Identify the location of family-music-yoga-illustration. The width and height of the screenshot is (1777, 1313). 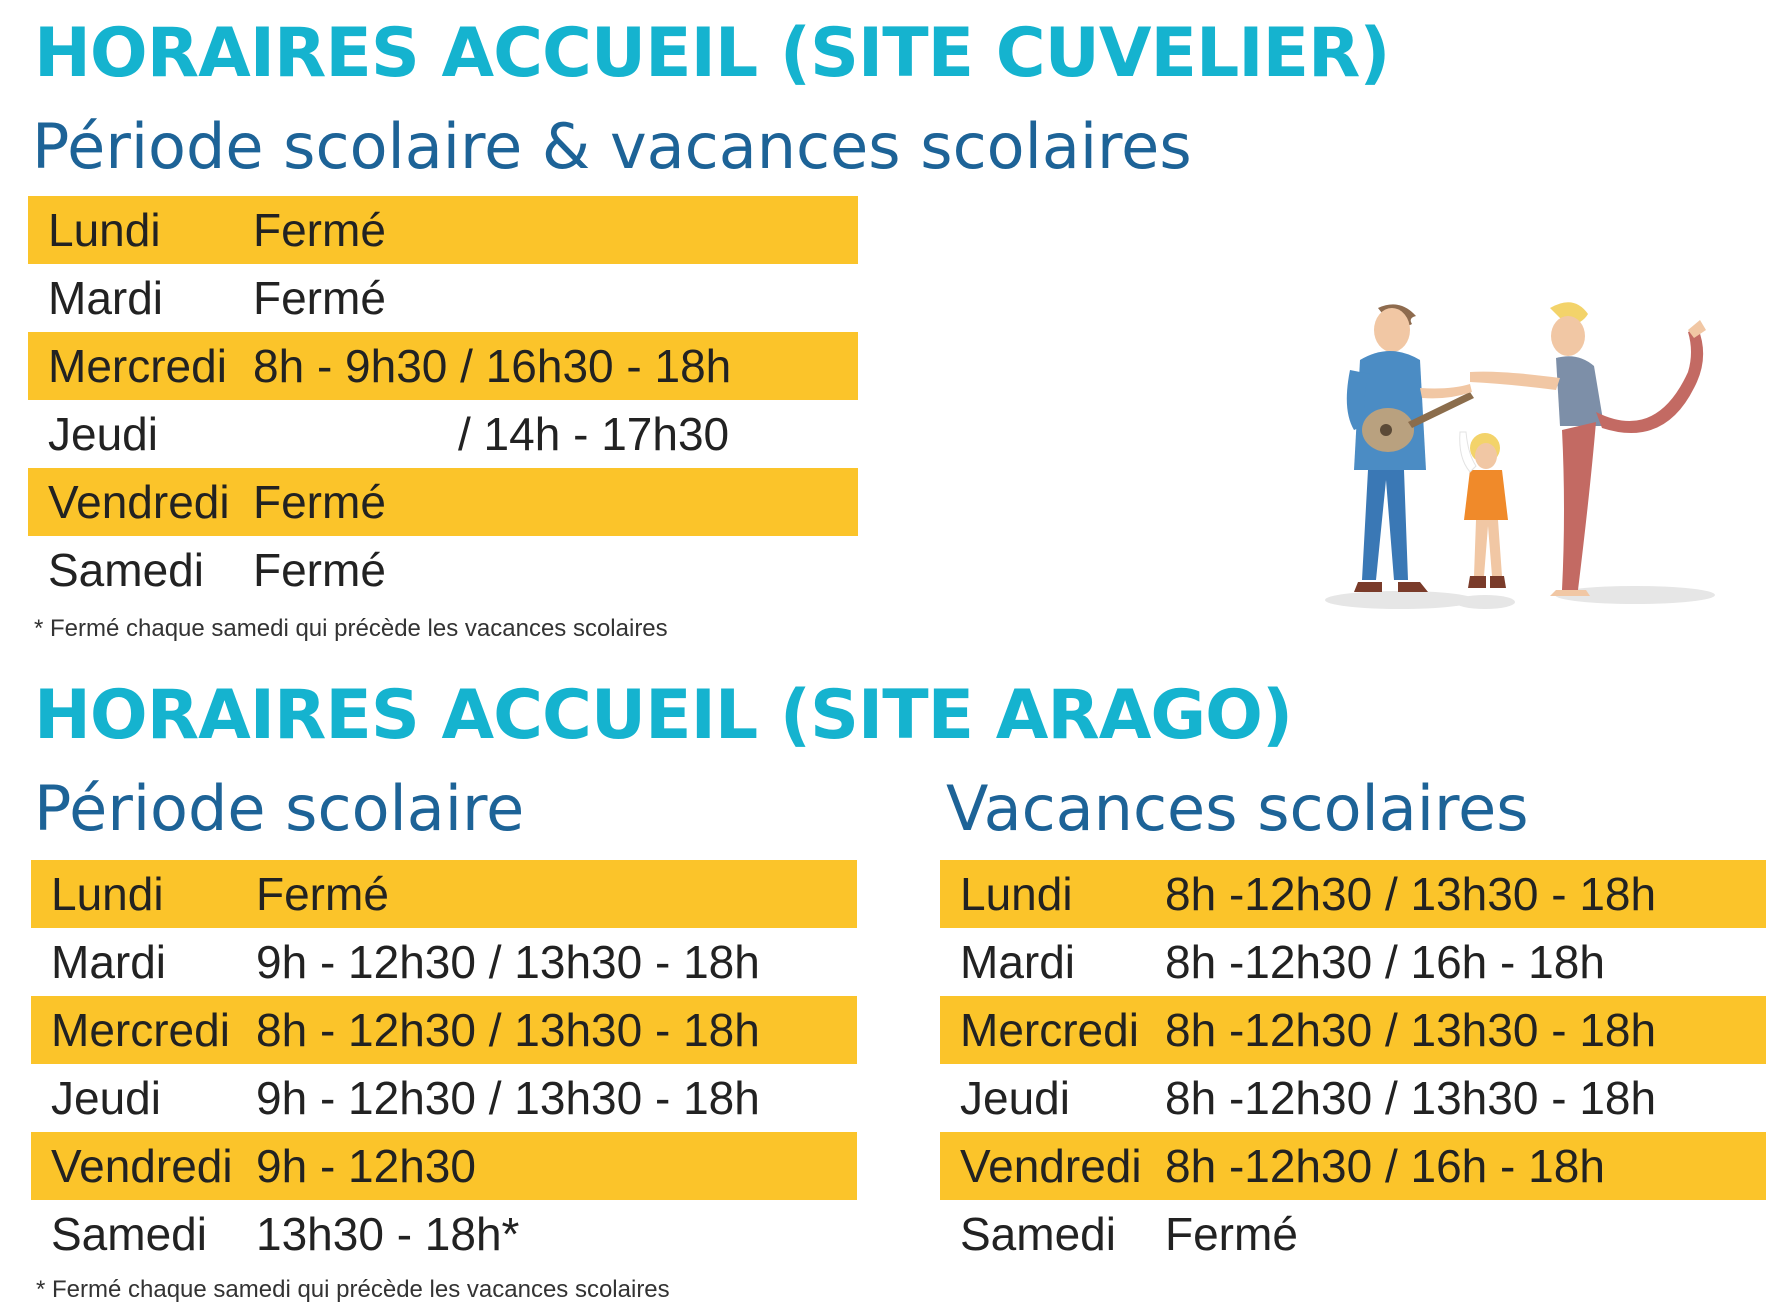
(1520, 455).